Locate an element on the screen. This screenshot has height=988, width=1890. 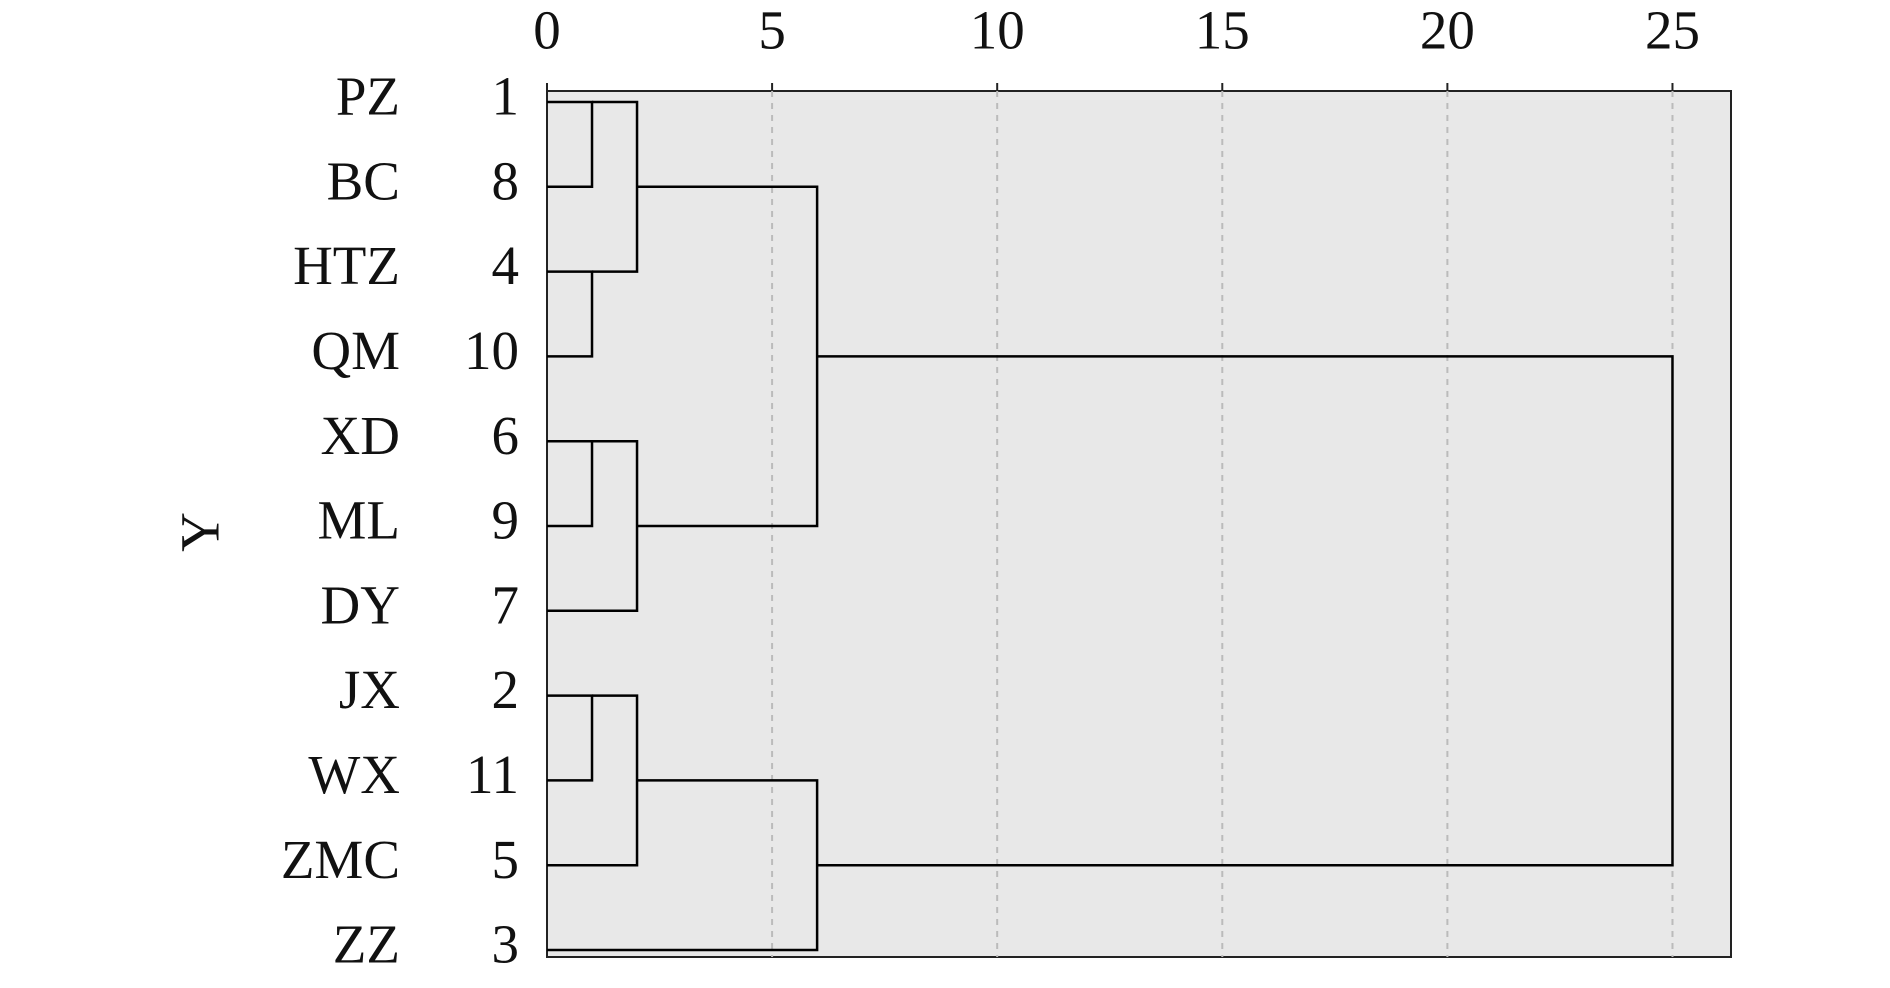
leaf-number: 11 is located at coordinates (492, 774).